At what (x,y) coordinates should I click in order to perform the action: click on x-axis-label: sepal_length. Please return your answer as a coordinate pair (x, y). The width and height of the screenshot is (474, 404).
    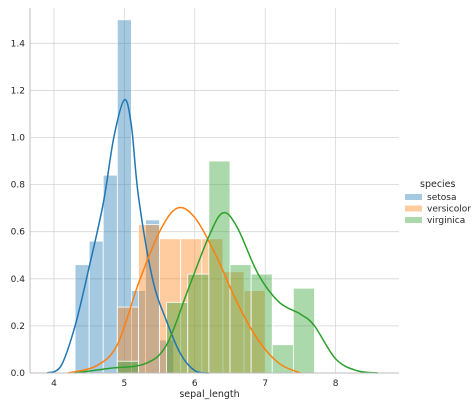
    Looking at the image, I should click on (209, 394).